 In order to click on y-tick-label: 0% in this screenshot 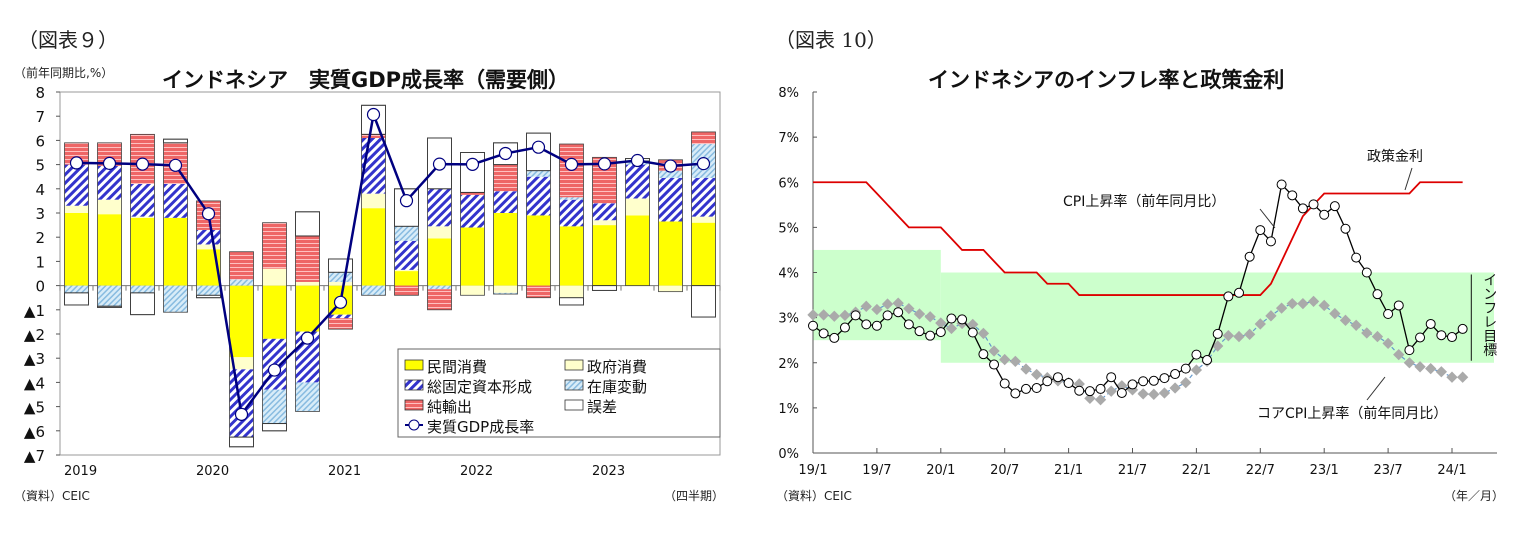, I will do `click(788, 454)`.